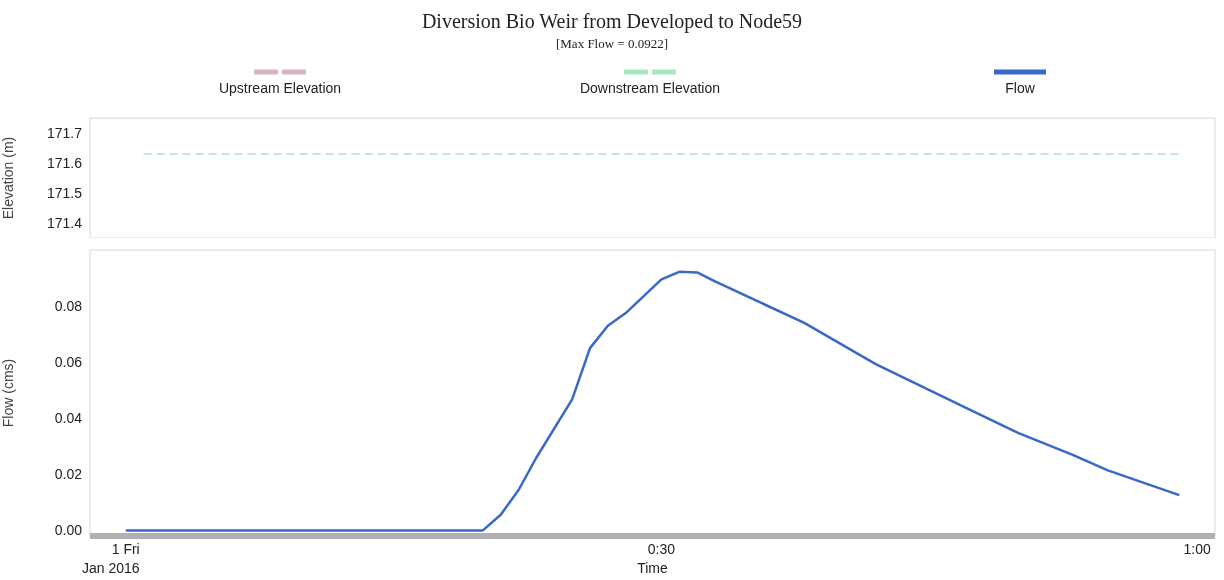 The image size is (1224, 580). What do you see at coordinates (68, 530) in the screenshot?
I see `y-tick-label: 0.00` at bounding box center [68, 530].